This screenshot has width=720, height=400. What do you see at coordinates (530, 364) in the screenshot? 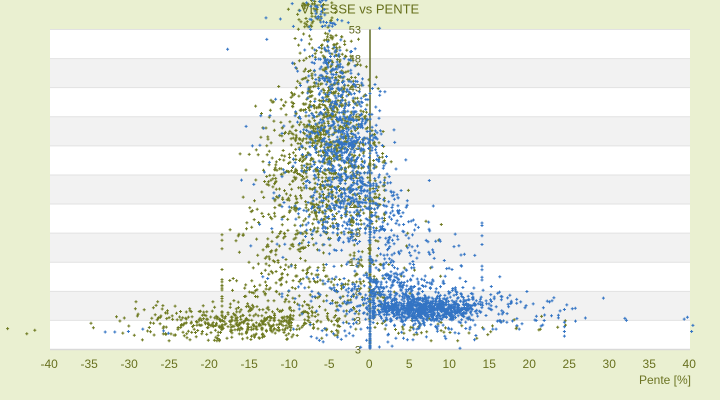
I see `svg-text: 20` at bounding box center [530, 364].